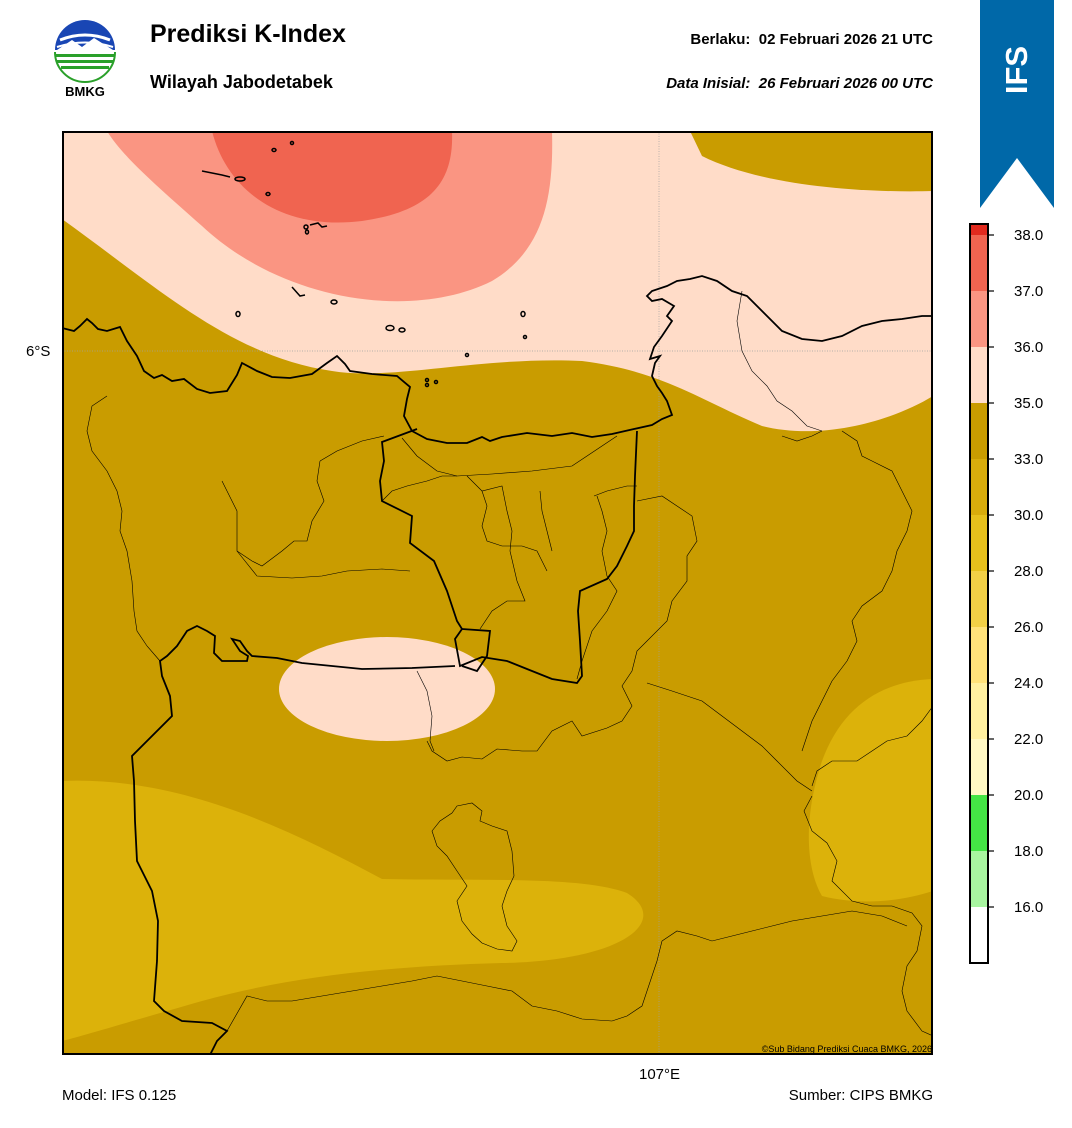  What do you see at coordinates (364, 264) in the screenshot?
I see `thousand-islands` at bounding box center [364, 264].